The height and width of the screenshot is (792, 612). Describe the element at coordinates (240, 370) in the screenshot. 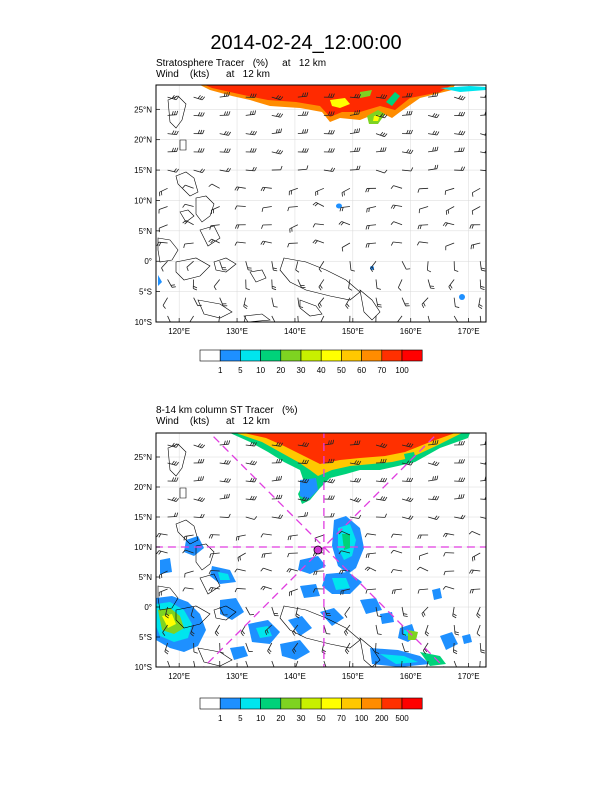

I see `colorbar-label: 5` at that location.